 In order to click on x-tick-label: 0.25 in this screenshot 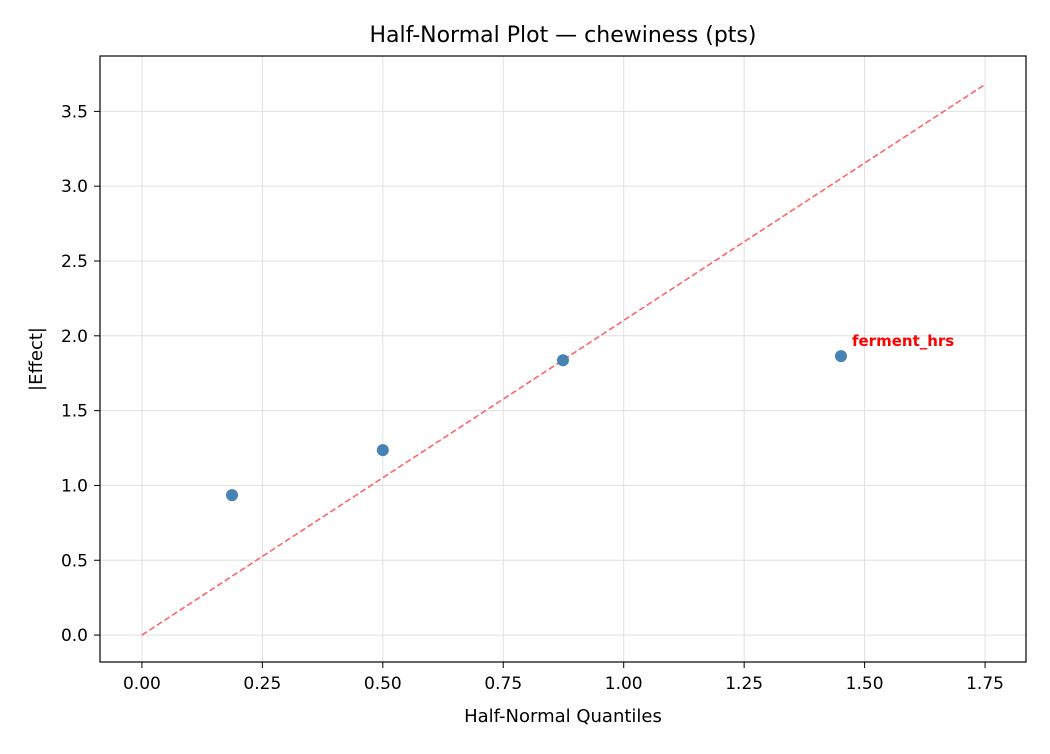, I will do `click(262, 684)`.